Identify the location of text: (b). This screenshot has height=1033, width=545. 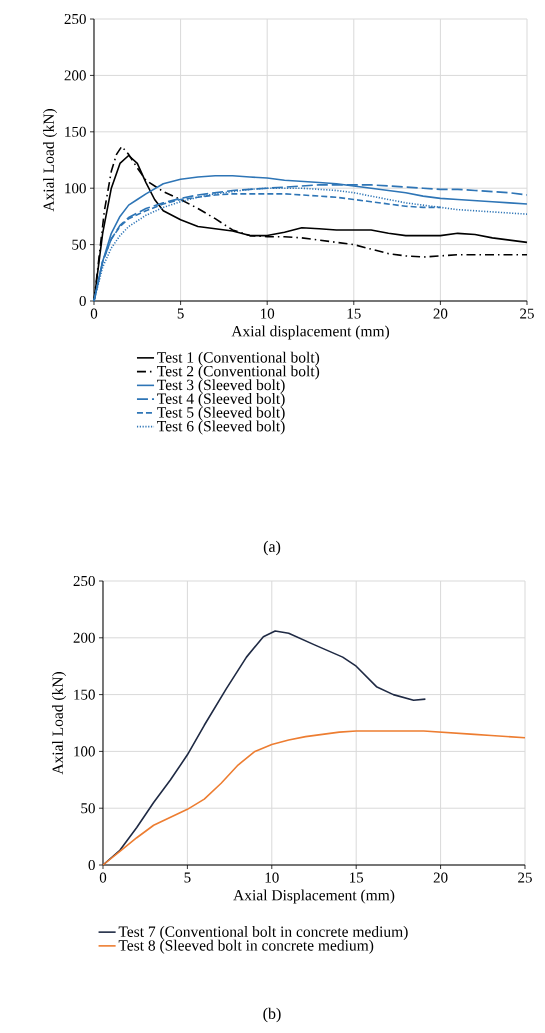
(272, 1015).